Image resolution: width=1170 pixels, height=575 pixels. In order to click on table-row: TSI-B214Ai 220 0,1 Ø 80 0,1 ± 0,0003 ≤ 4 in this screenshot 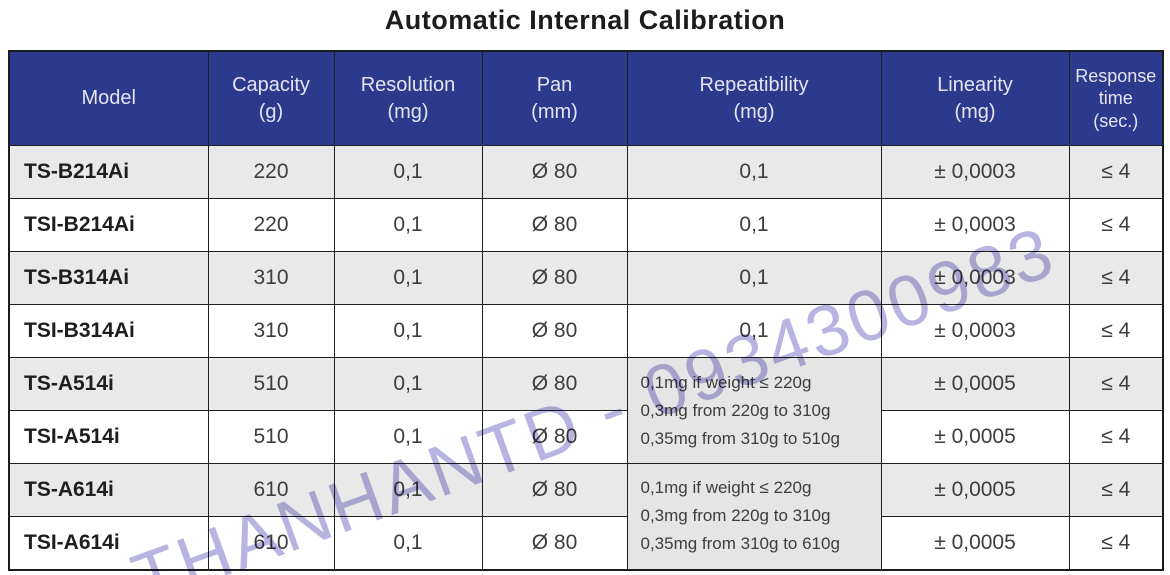, I will do `click(586, 225)`.